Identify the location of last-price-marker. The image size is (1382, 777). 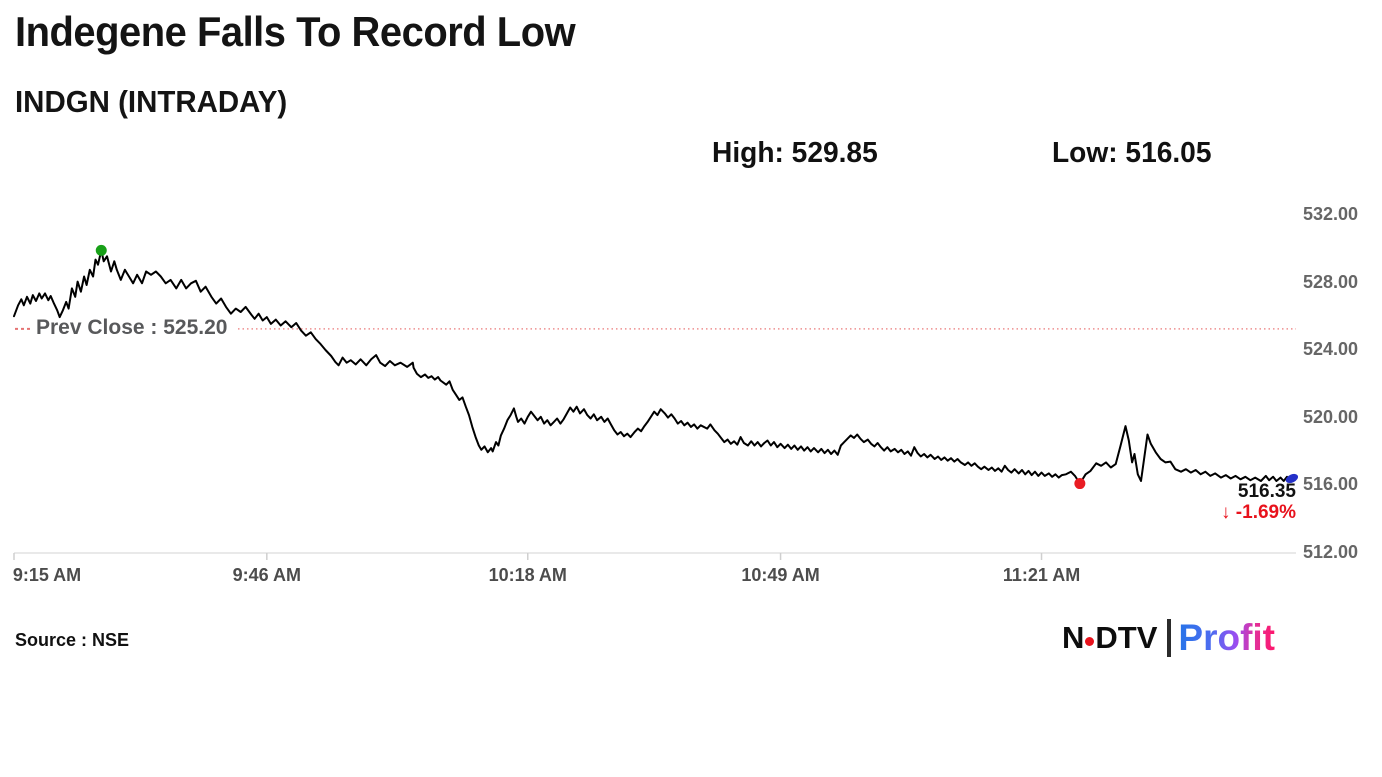
(1292, 478).